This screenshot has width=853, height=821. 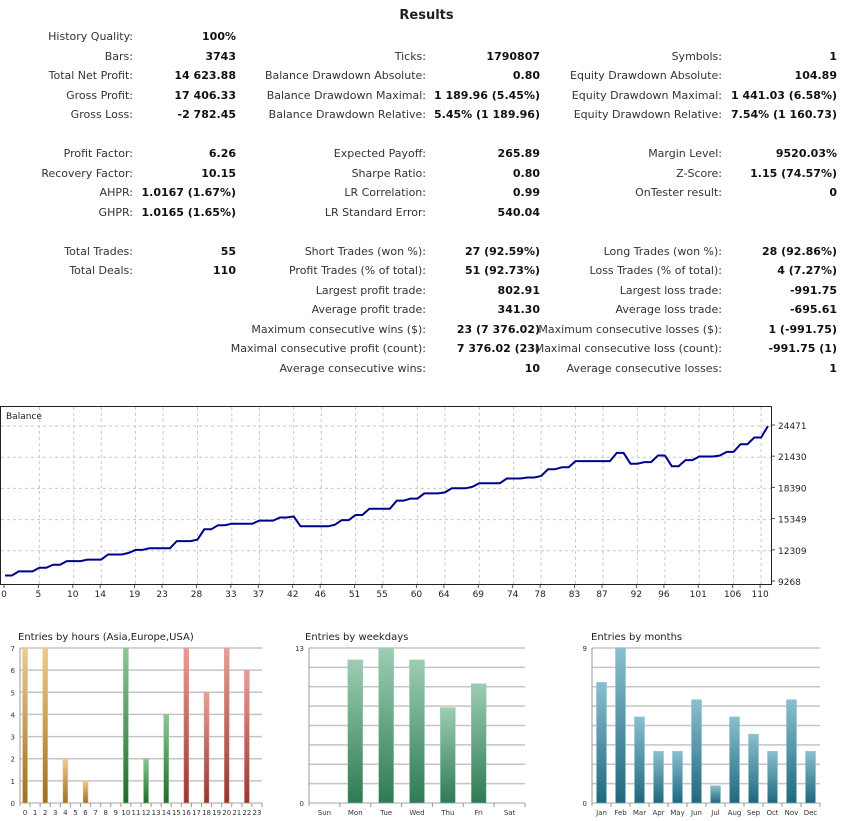 What do you see at coordinates (292, 595) in the screenshot?
I see `x-tick-label: 42` at bounding box center [292, 595].